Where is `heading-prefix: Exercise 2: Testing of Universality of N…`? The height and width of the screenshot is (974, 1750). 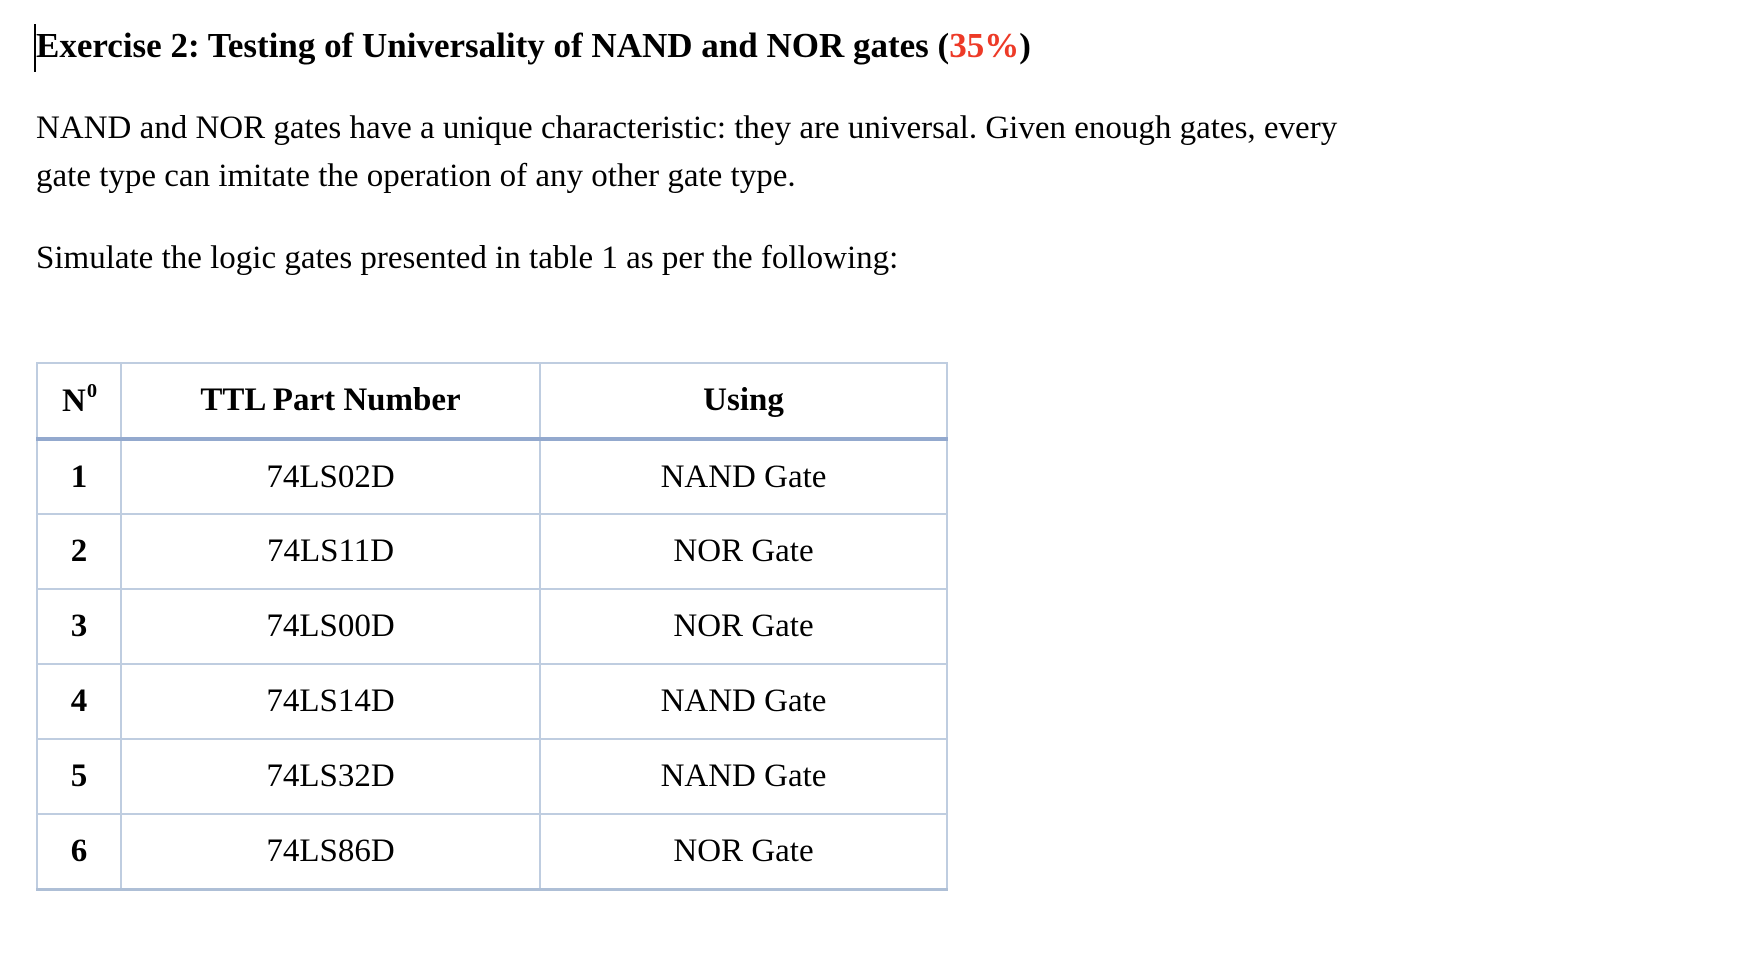 heading-prefix: Exercise 2: Testing of Universality of N… is located at coordinates (493, 45).